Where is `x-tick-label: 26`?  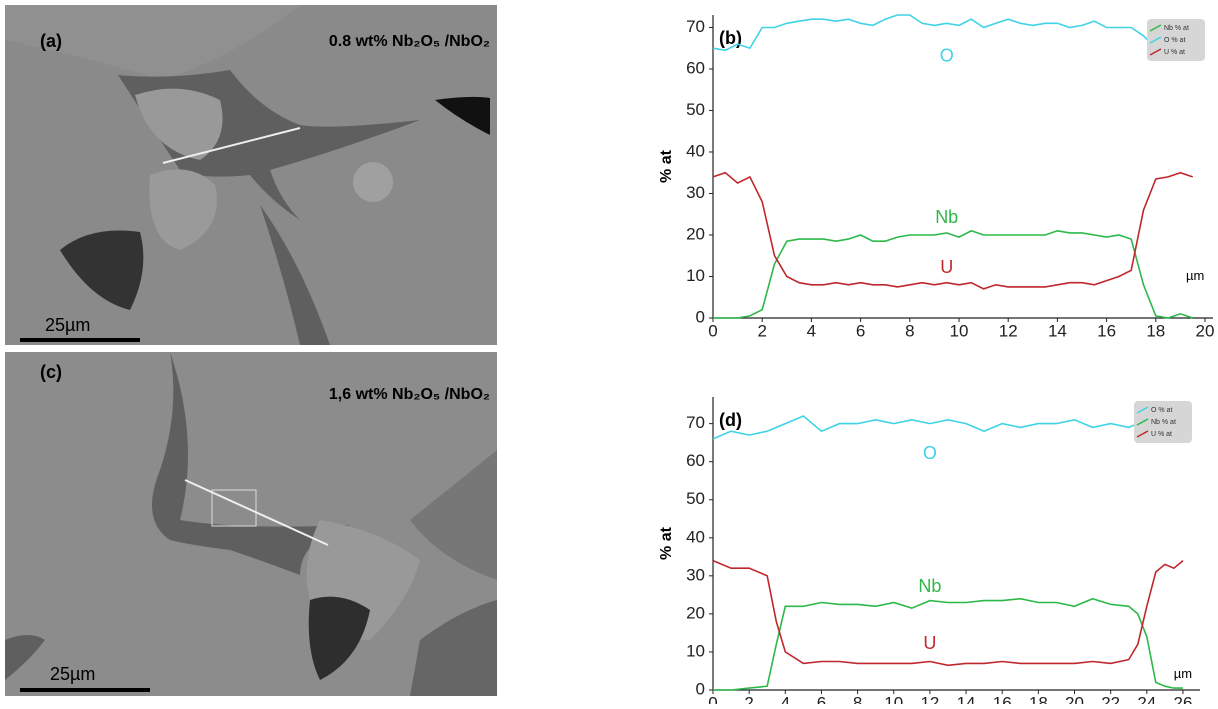 x-tick-label: 26 is located at coordinates (1183, 698).